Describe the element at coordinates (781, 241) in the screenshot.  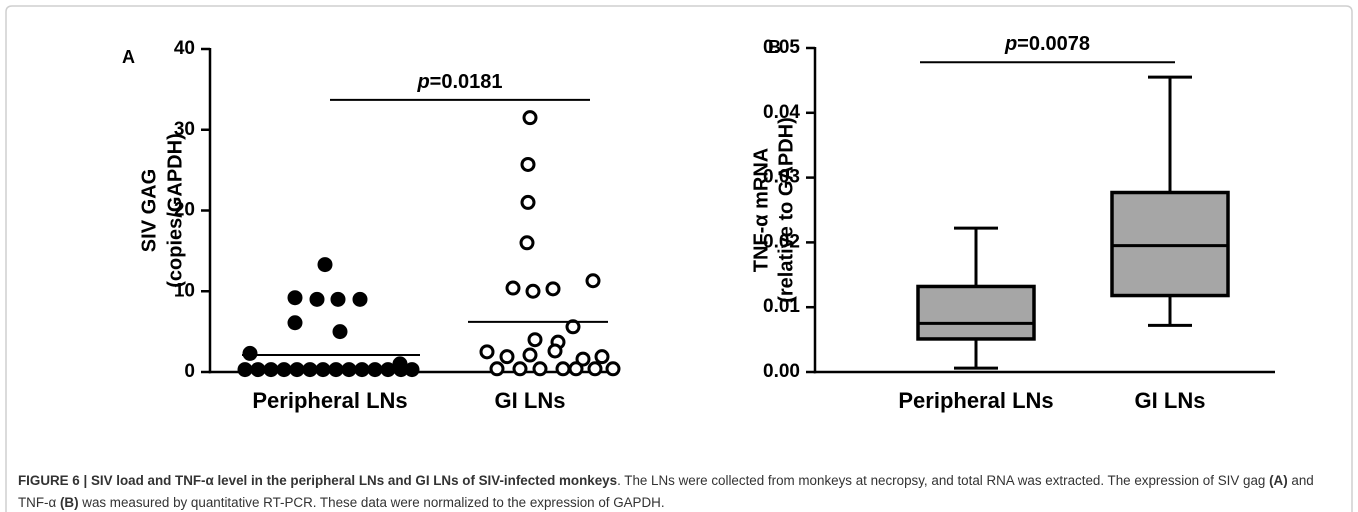
I see `y-tick-label: 0.02` at that location.